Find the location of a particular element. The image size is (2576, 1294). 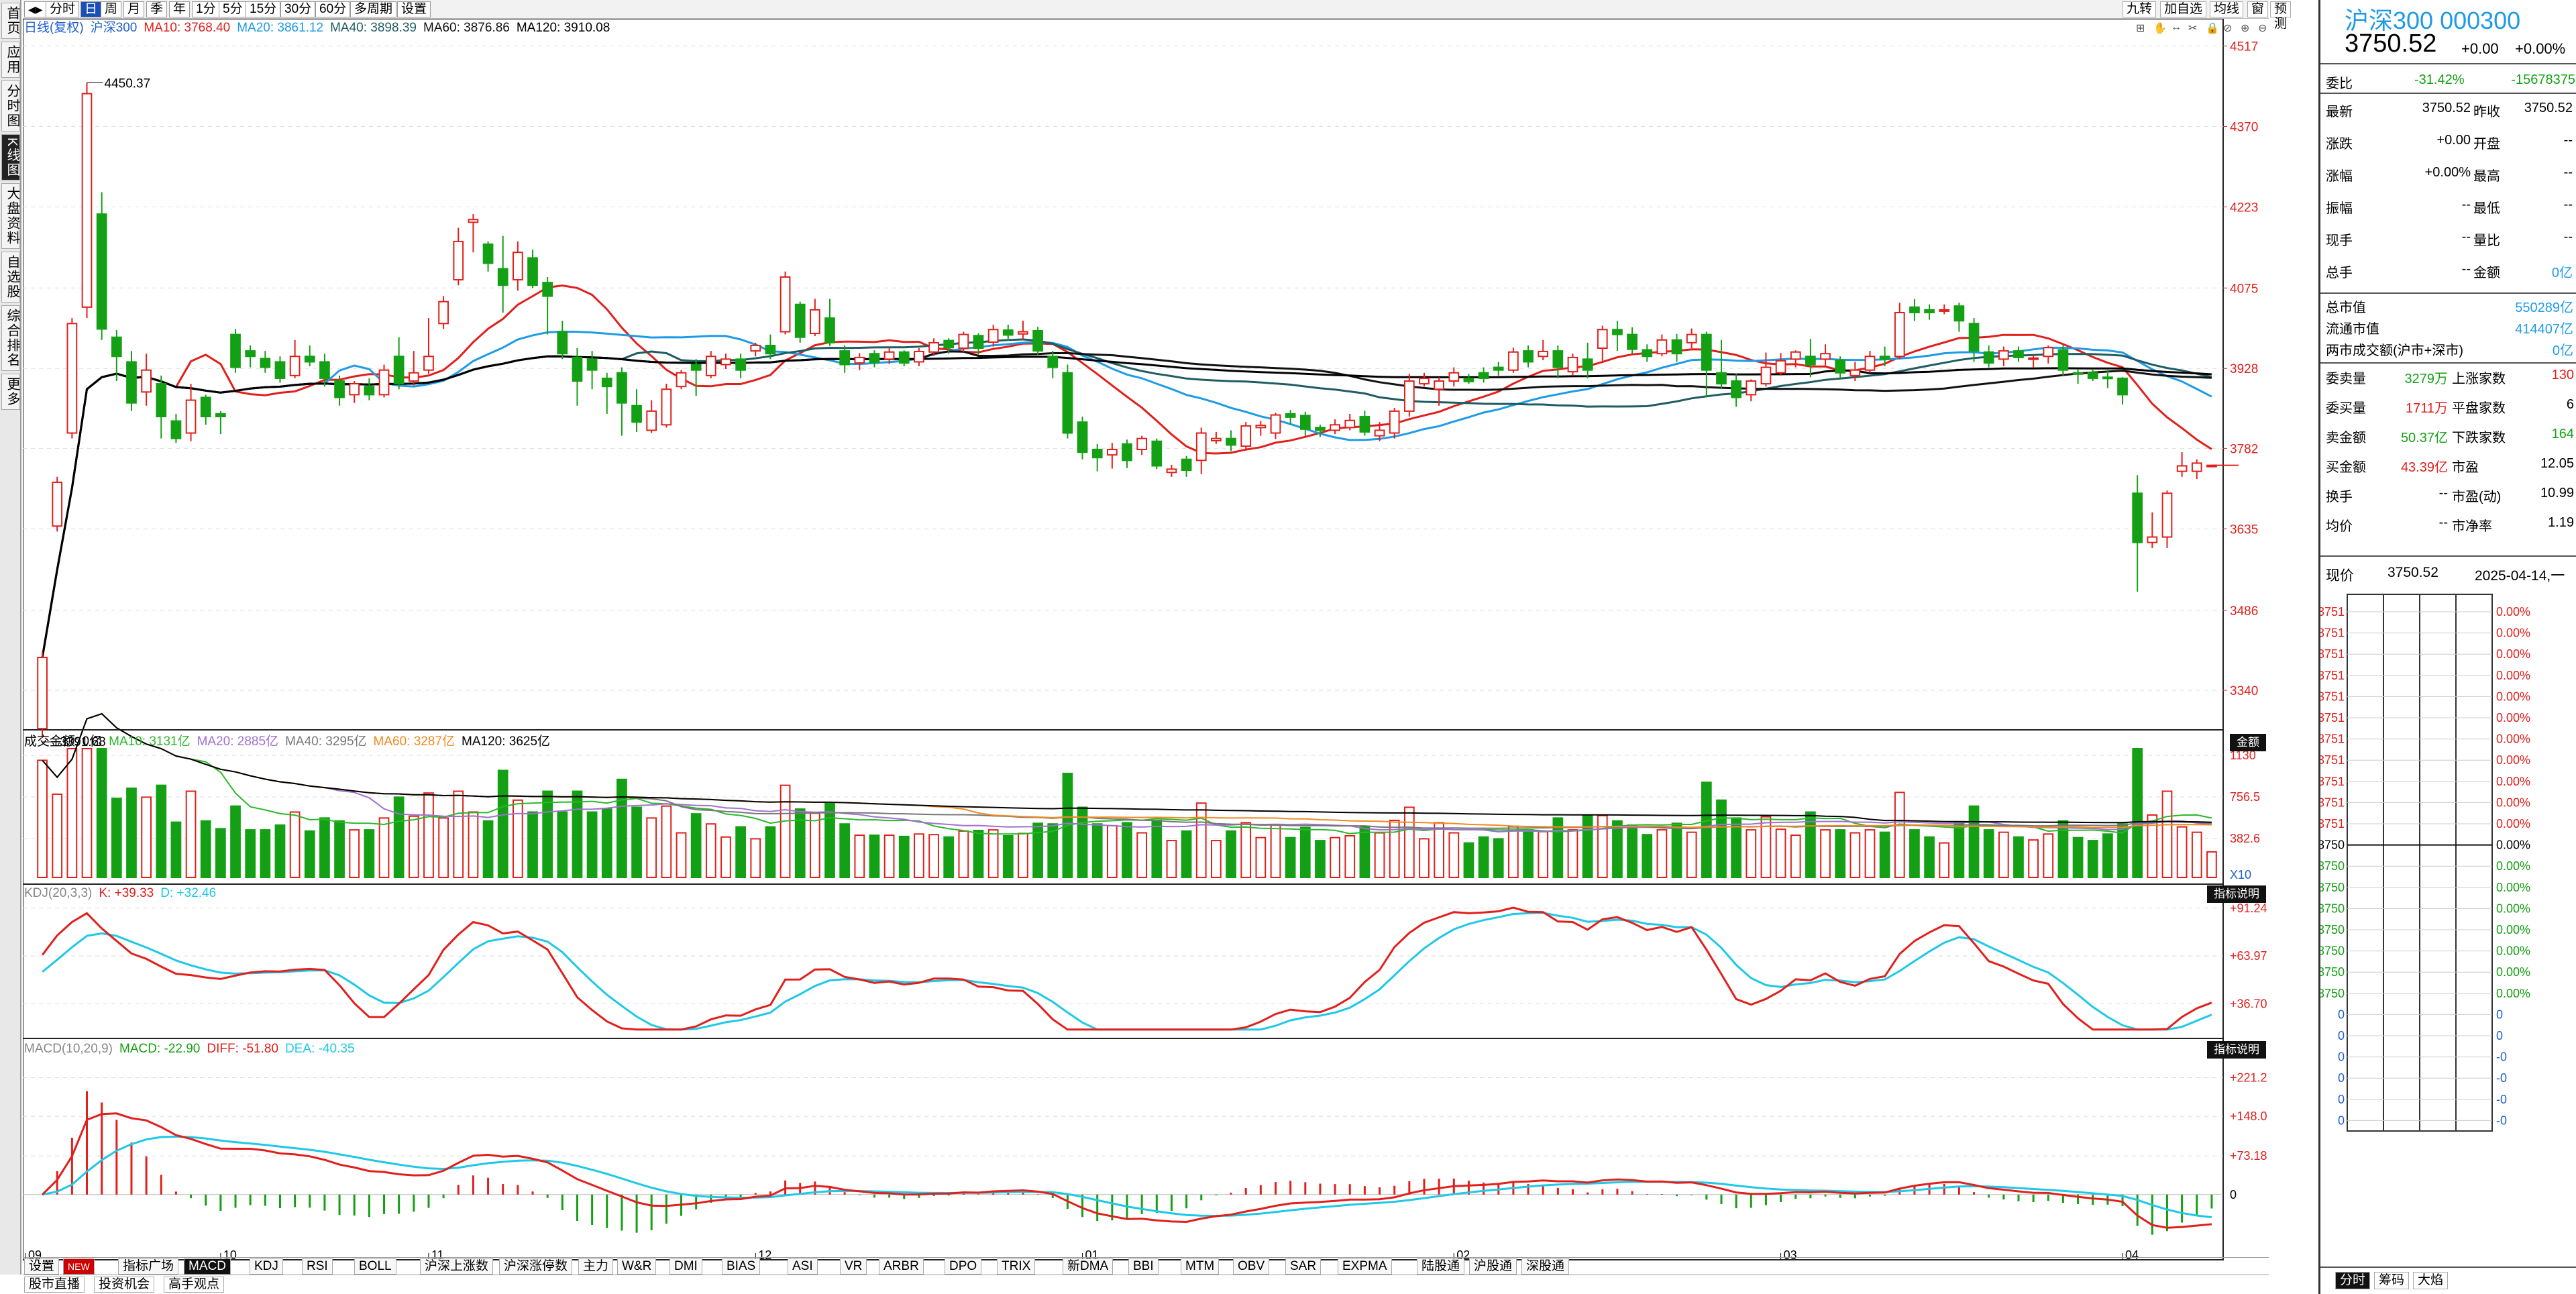

nav-tab-3: K线图 is located at coordinates (10, 157).